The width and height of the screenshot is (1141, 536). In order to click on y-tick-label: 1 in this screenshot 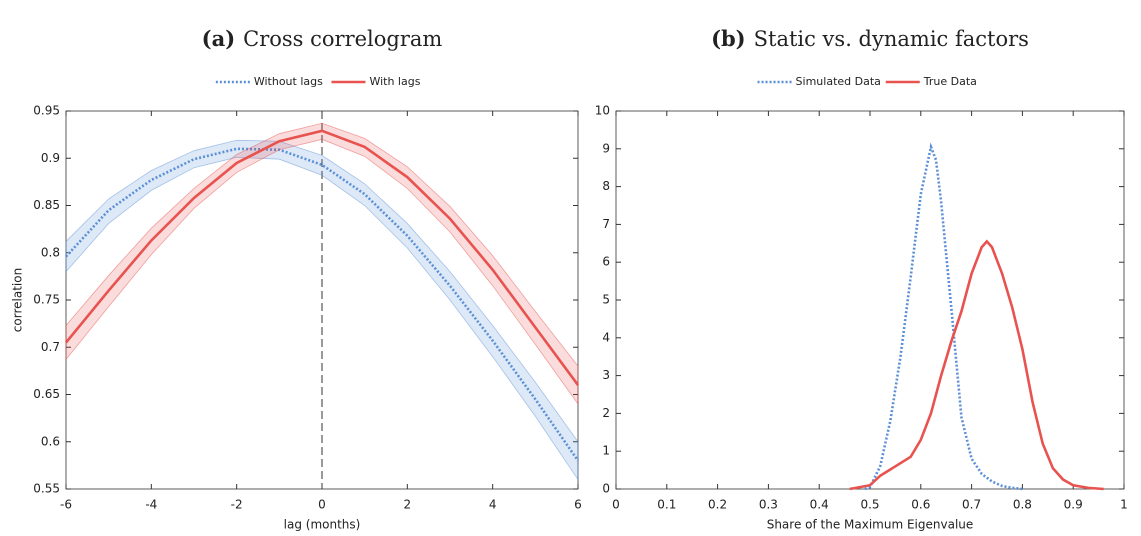, I will do `click(606, 451)`.